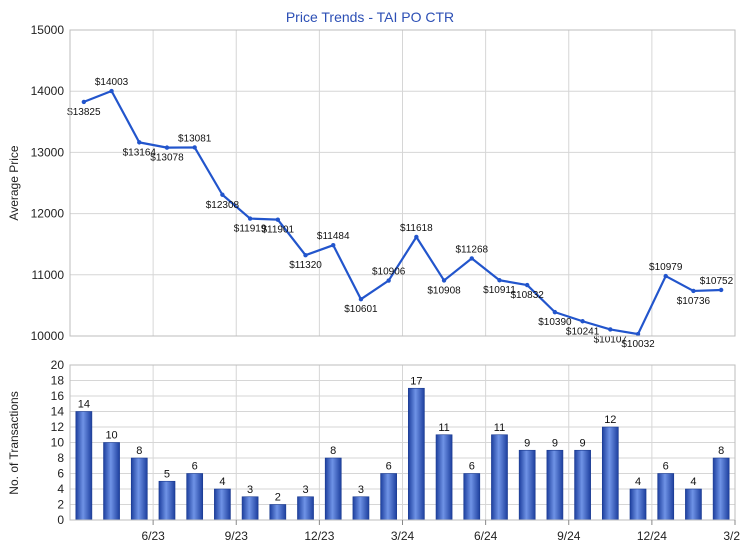  I want to click on bar-label-10/23: 3, so click(250, 490).